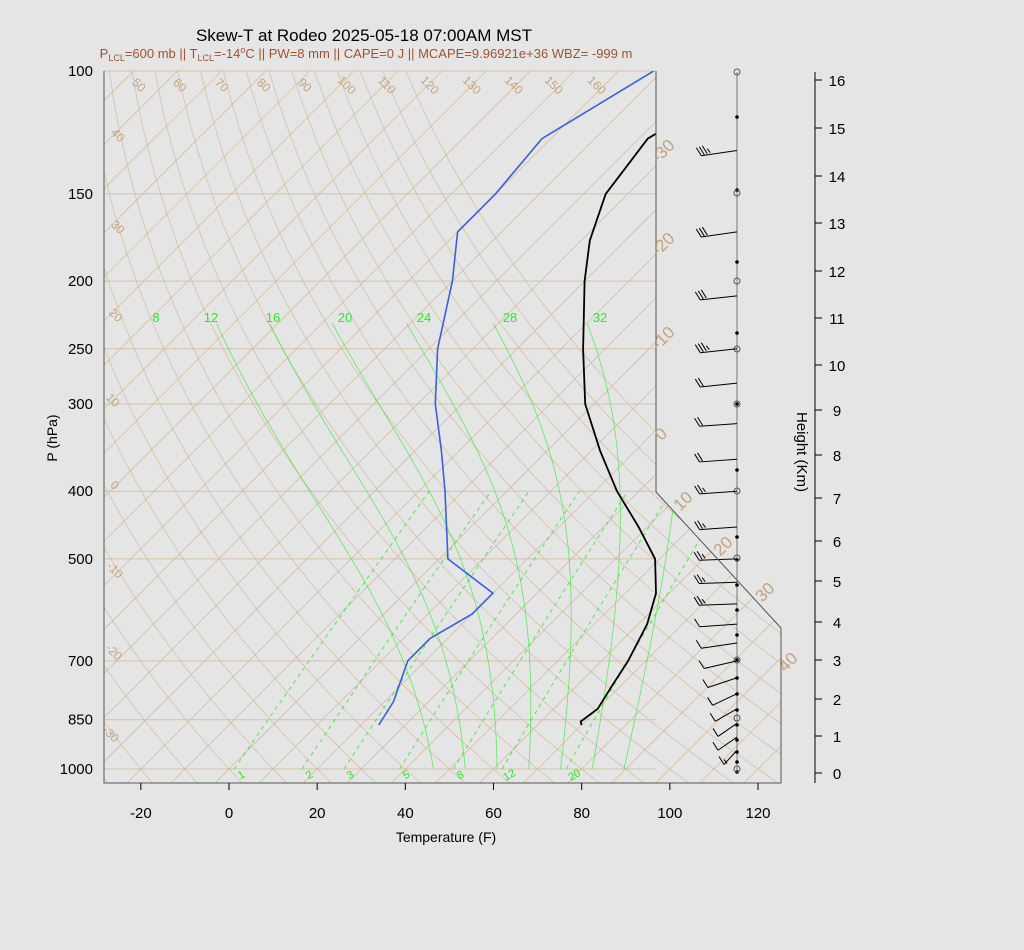  I want to click on mixing-ratio-label: 2, so click(309, 775).